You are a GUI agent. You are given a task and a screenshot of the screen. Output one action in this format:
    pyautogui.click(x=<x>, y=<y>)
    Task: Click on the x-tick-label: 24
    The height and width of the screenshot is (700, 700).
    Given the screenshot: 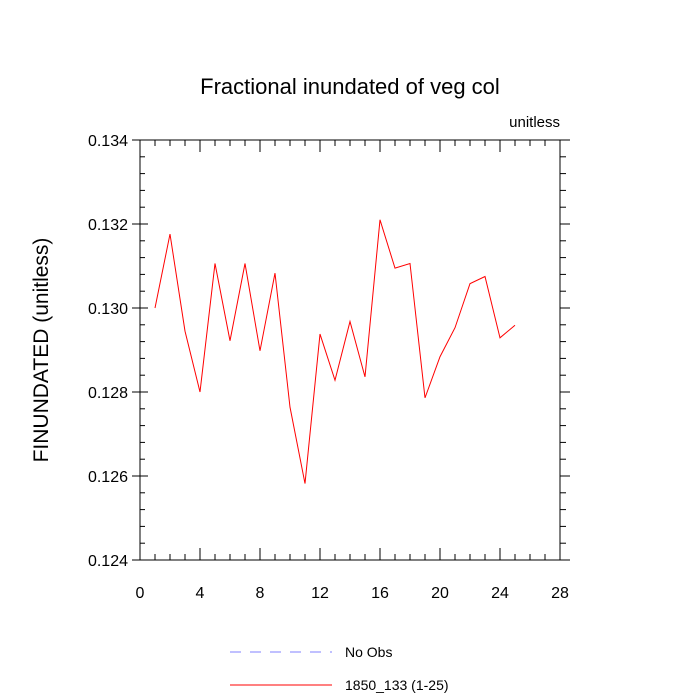 What is the action you would take?
    pyautogui.click(x=500, y=593)
    